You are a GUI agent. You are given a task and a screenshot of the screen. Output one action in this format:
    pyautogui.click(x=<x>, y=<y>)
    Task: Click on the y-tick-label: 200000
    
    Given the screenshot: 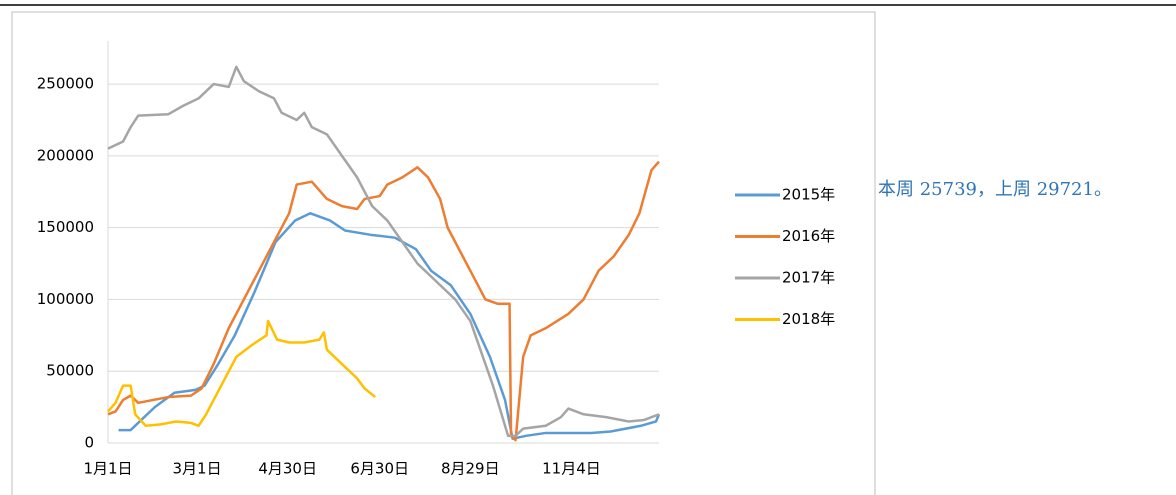 What is the action you would take?
    pyautogui.click(x=65, y=155)
    